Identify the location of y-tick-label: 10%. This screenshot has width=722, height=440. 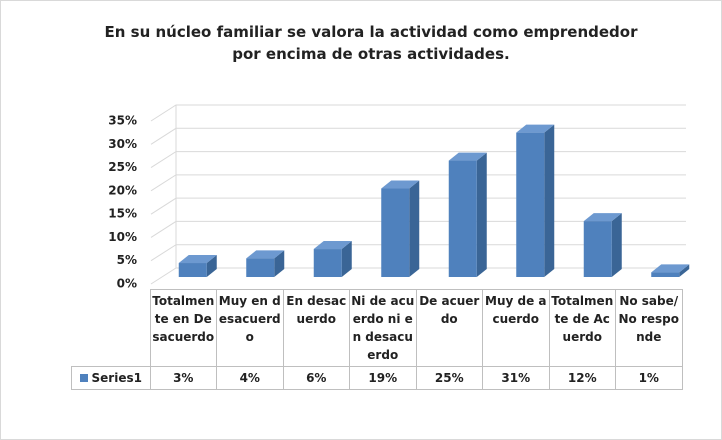
(122, 237).